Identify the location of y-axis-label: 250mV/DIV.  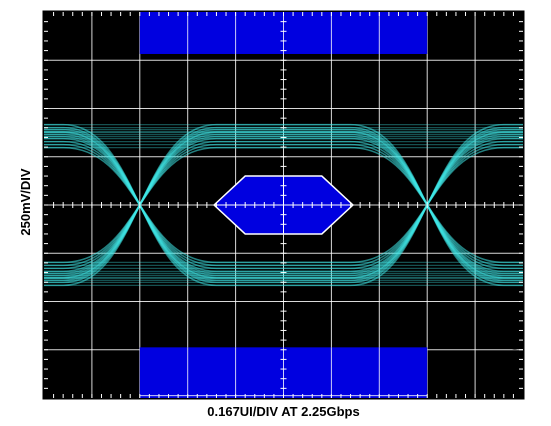
(25, 202).